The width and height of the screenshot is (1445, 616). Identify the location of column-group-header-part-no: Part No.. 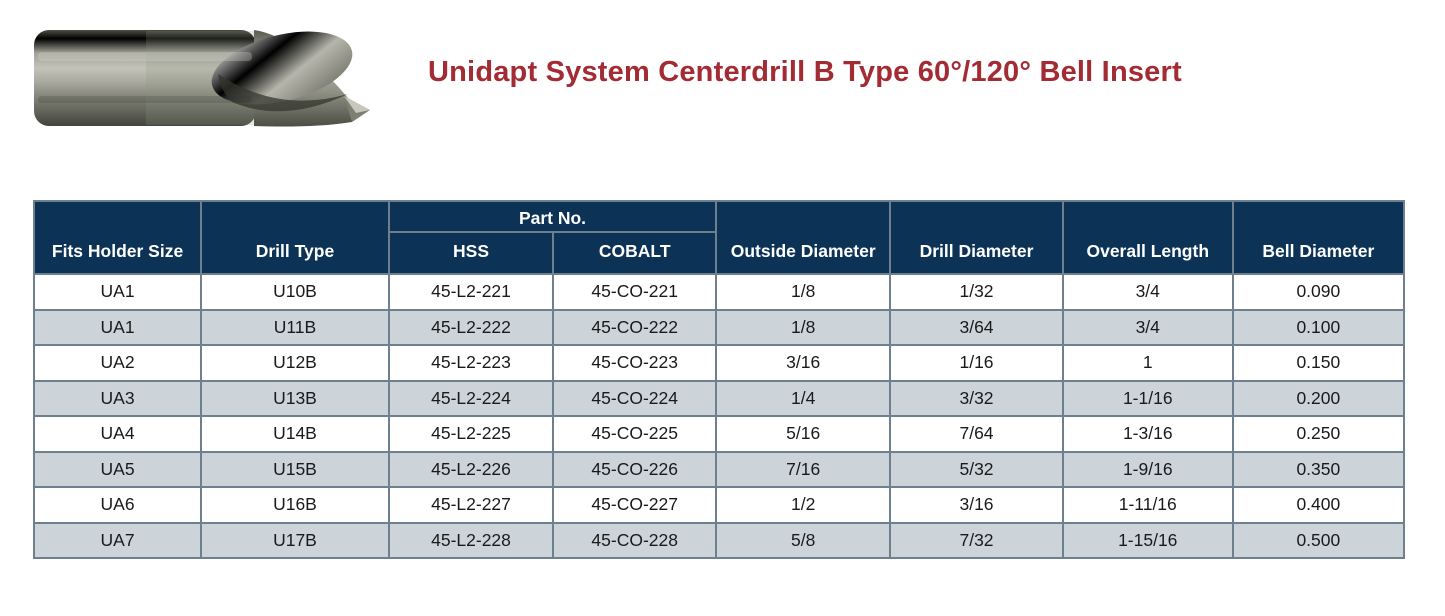
(552, 216).